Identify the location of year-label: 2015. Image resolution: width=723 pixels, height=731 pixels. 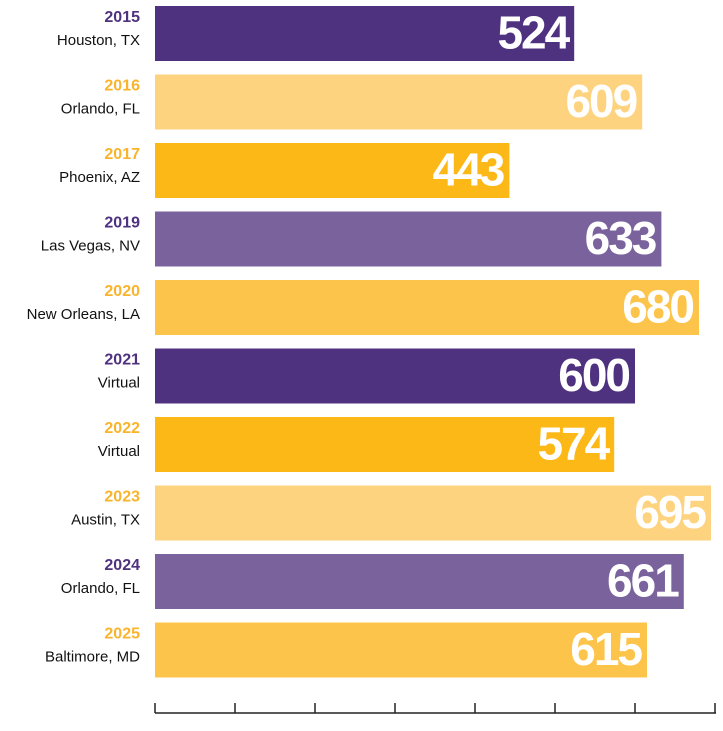
(122, 17).